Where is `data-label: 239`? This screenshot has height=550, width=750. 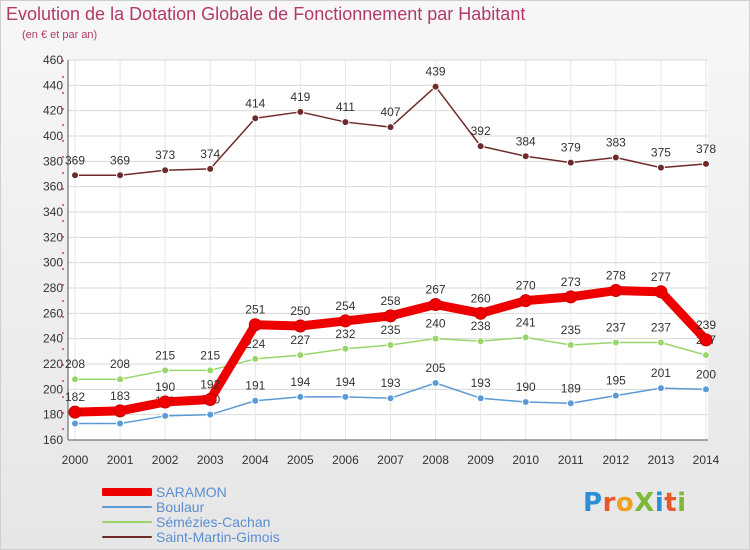
data-label: 239 is located at coordinates (706, 325).